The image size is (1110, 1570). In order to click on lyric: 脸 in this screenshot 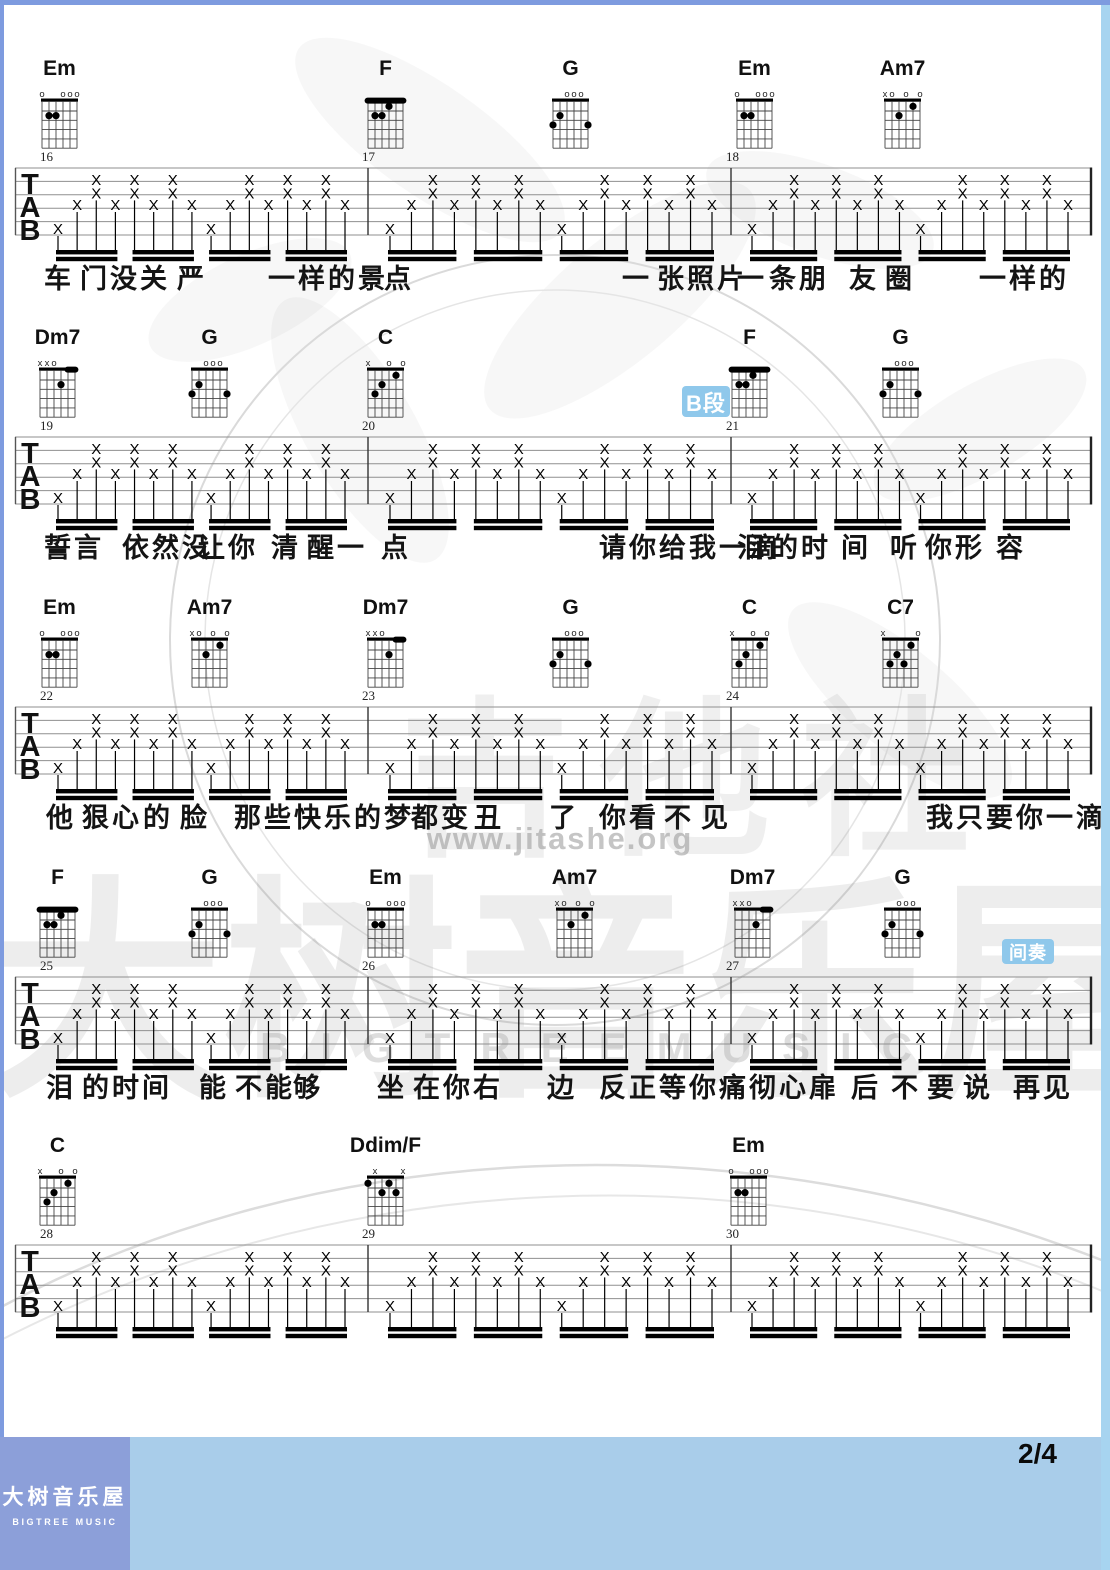, I will do `click(195, 818)`.